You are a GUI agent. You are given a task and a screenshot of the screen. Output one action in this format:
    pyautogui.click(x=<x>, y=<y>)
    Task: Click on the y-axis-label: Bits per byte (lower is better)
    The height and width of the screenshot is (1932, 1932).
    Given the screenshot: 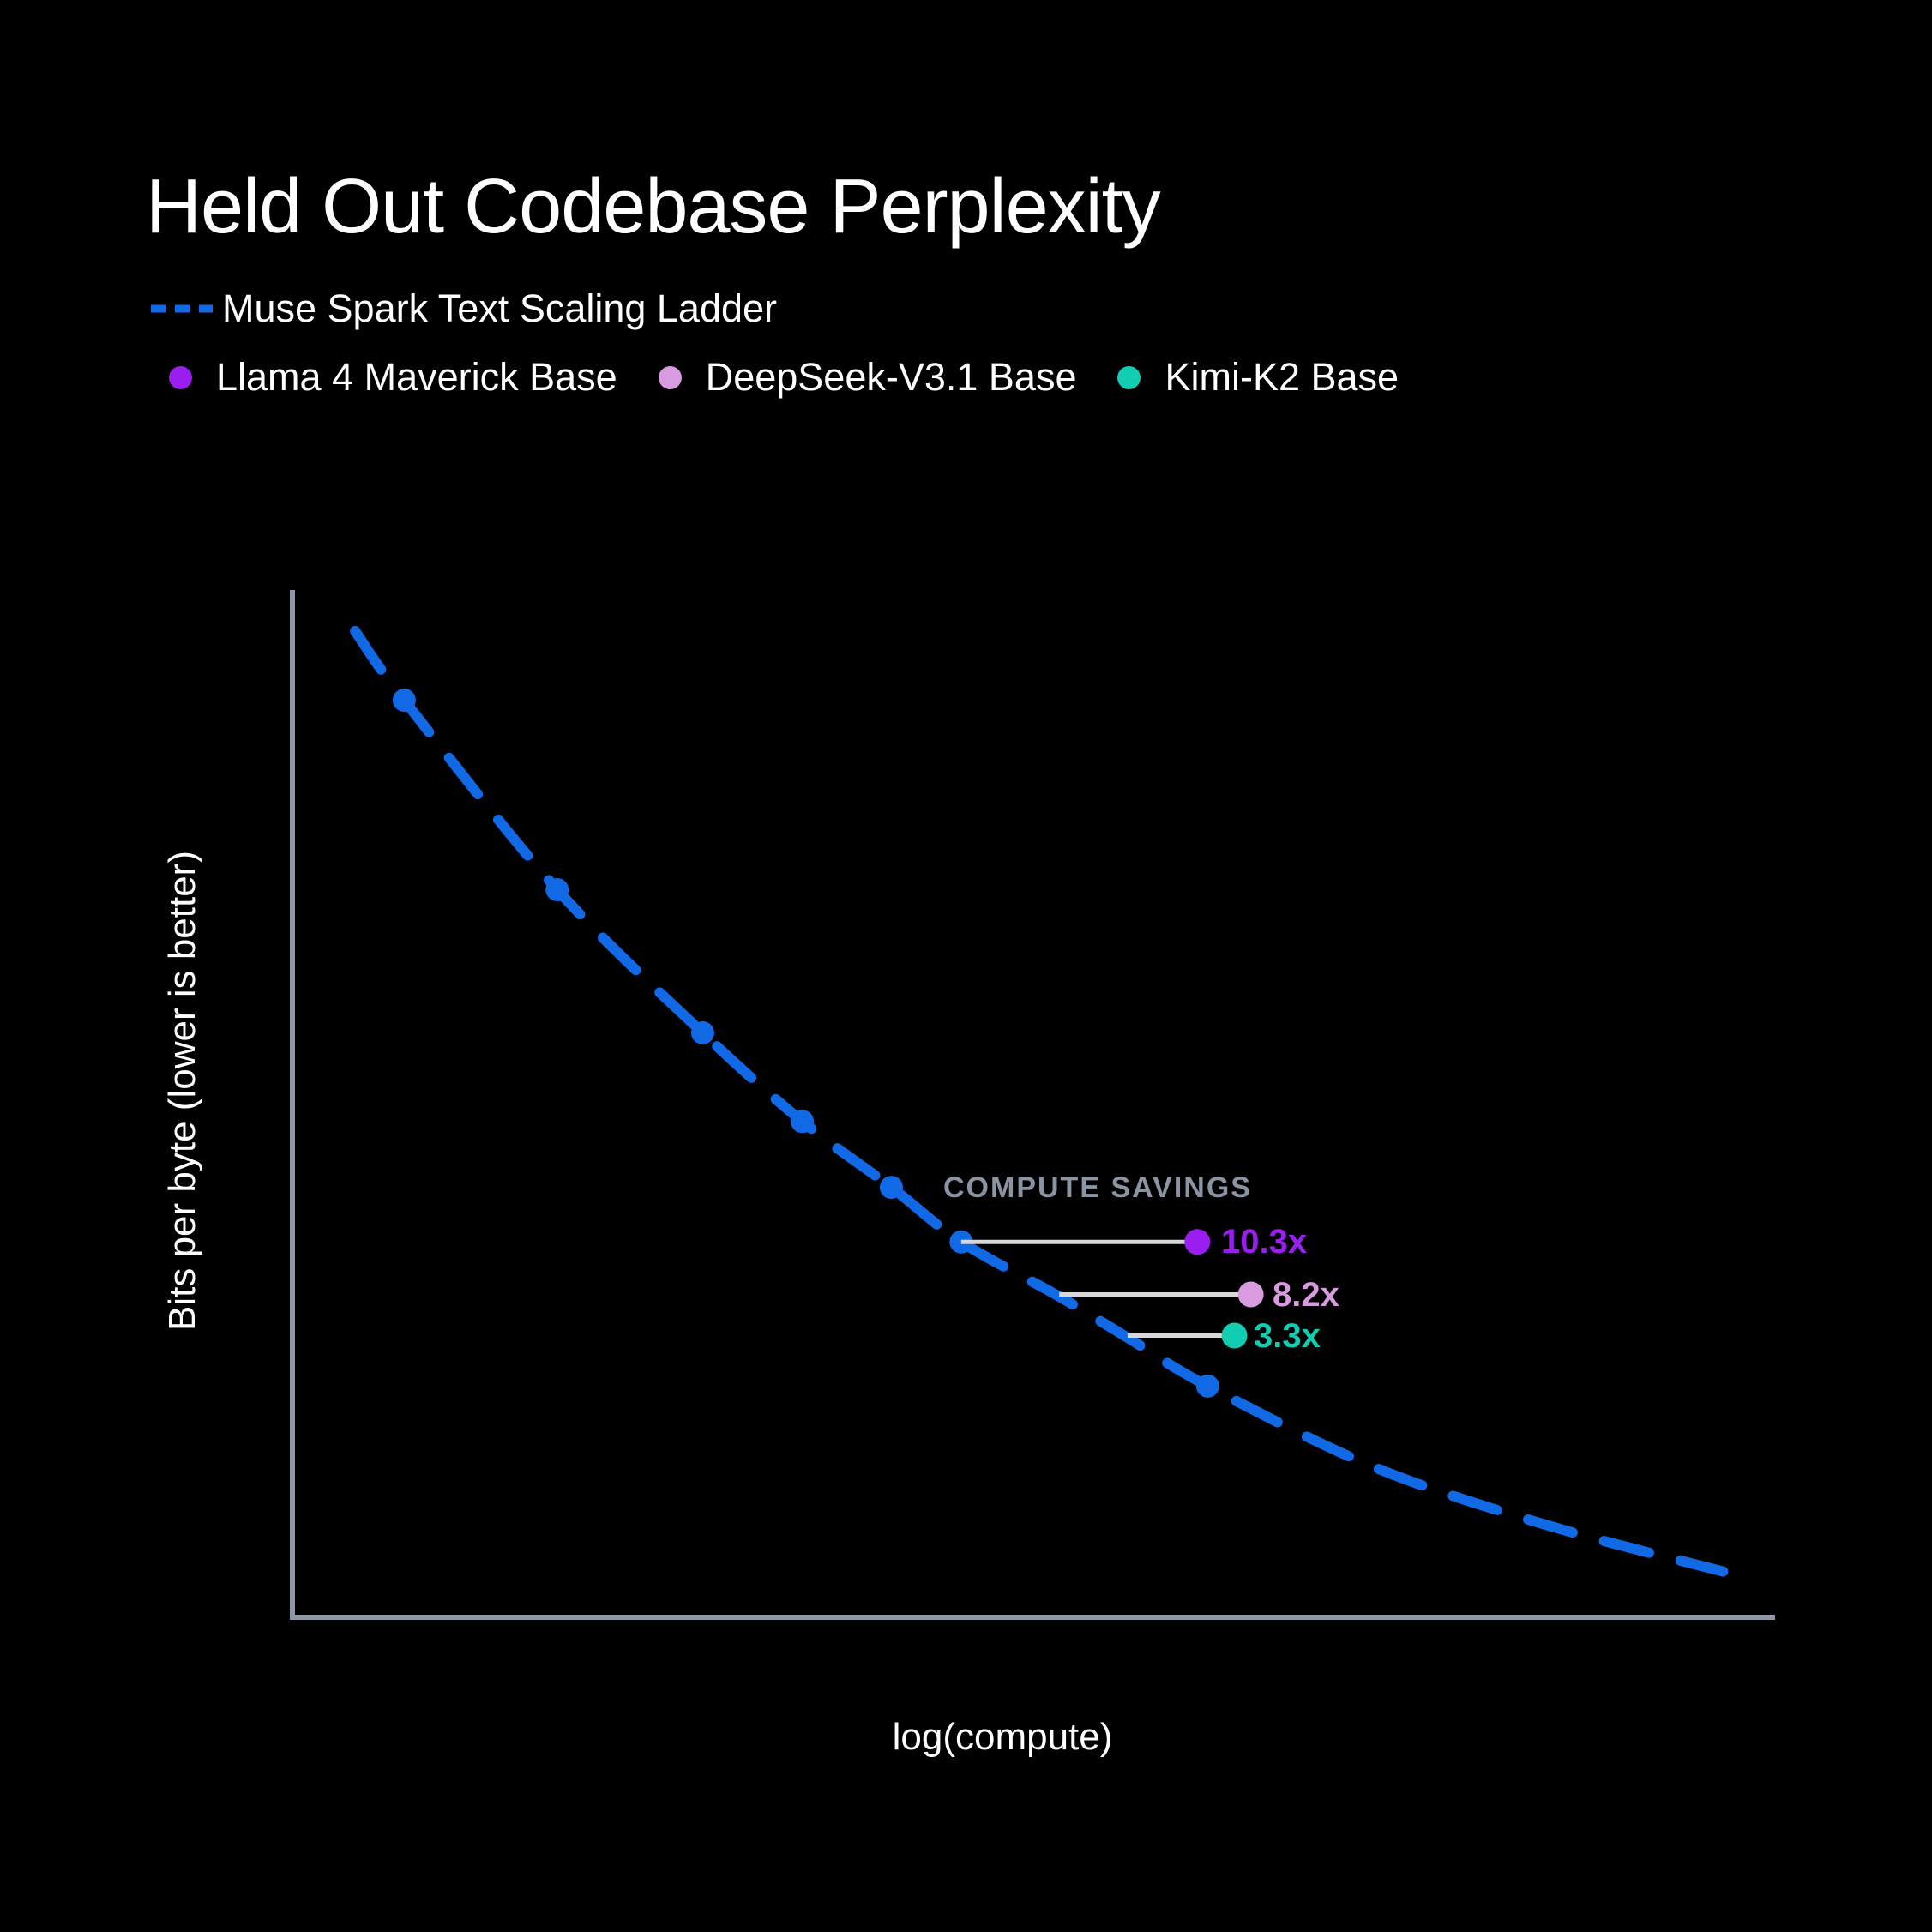 What is the action you would take?
    pyautogui.click(x=182, y=1091)
    